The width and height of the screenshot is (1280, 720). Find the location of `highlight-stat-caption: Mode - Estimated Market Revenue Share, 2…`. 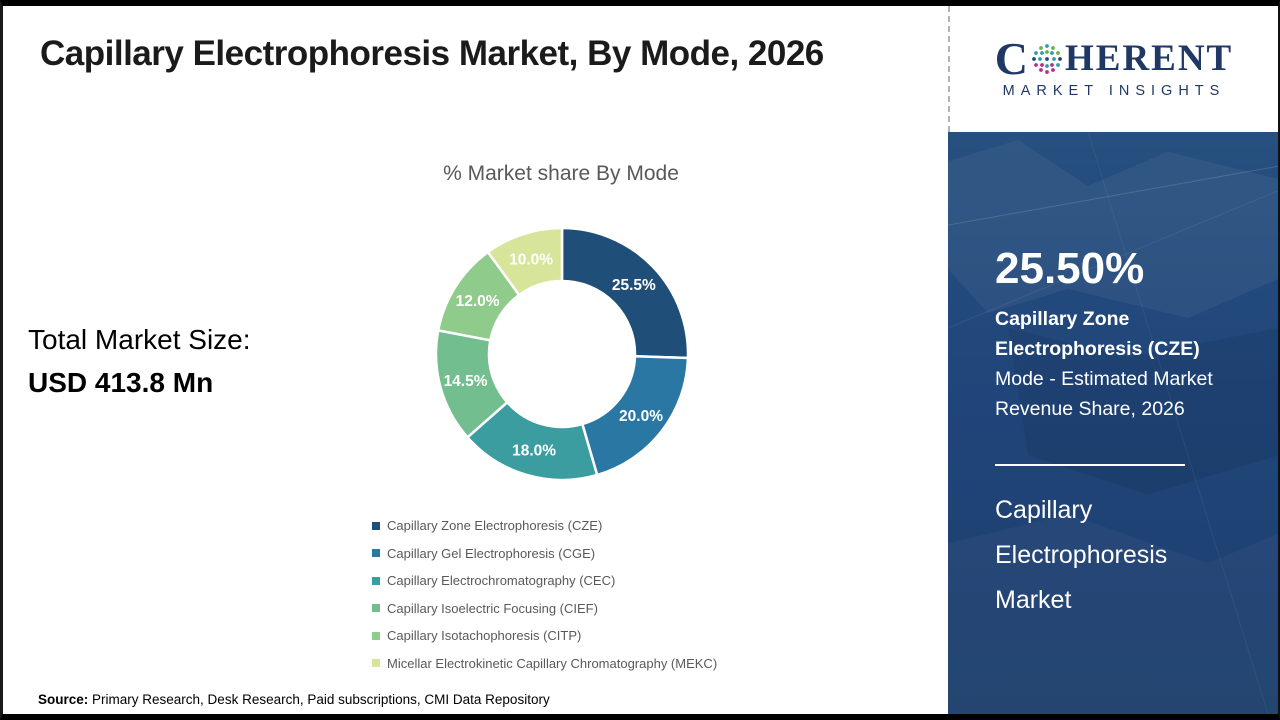

highlight-stat-caption: Mode - Estimated Market Revenue Share, 2… is located at coordinates (1104, 394).